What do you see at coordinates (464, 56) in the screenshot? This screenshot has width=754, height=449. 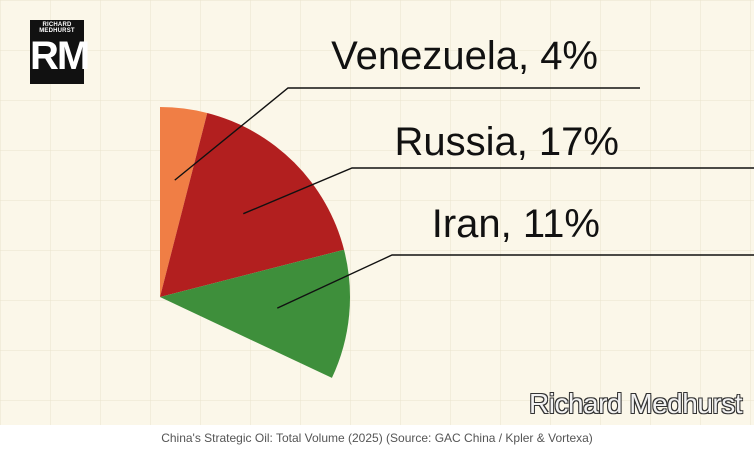 I see `slice-label-venezuela: Venezuela, 4%` at bounding box center [464, 56].